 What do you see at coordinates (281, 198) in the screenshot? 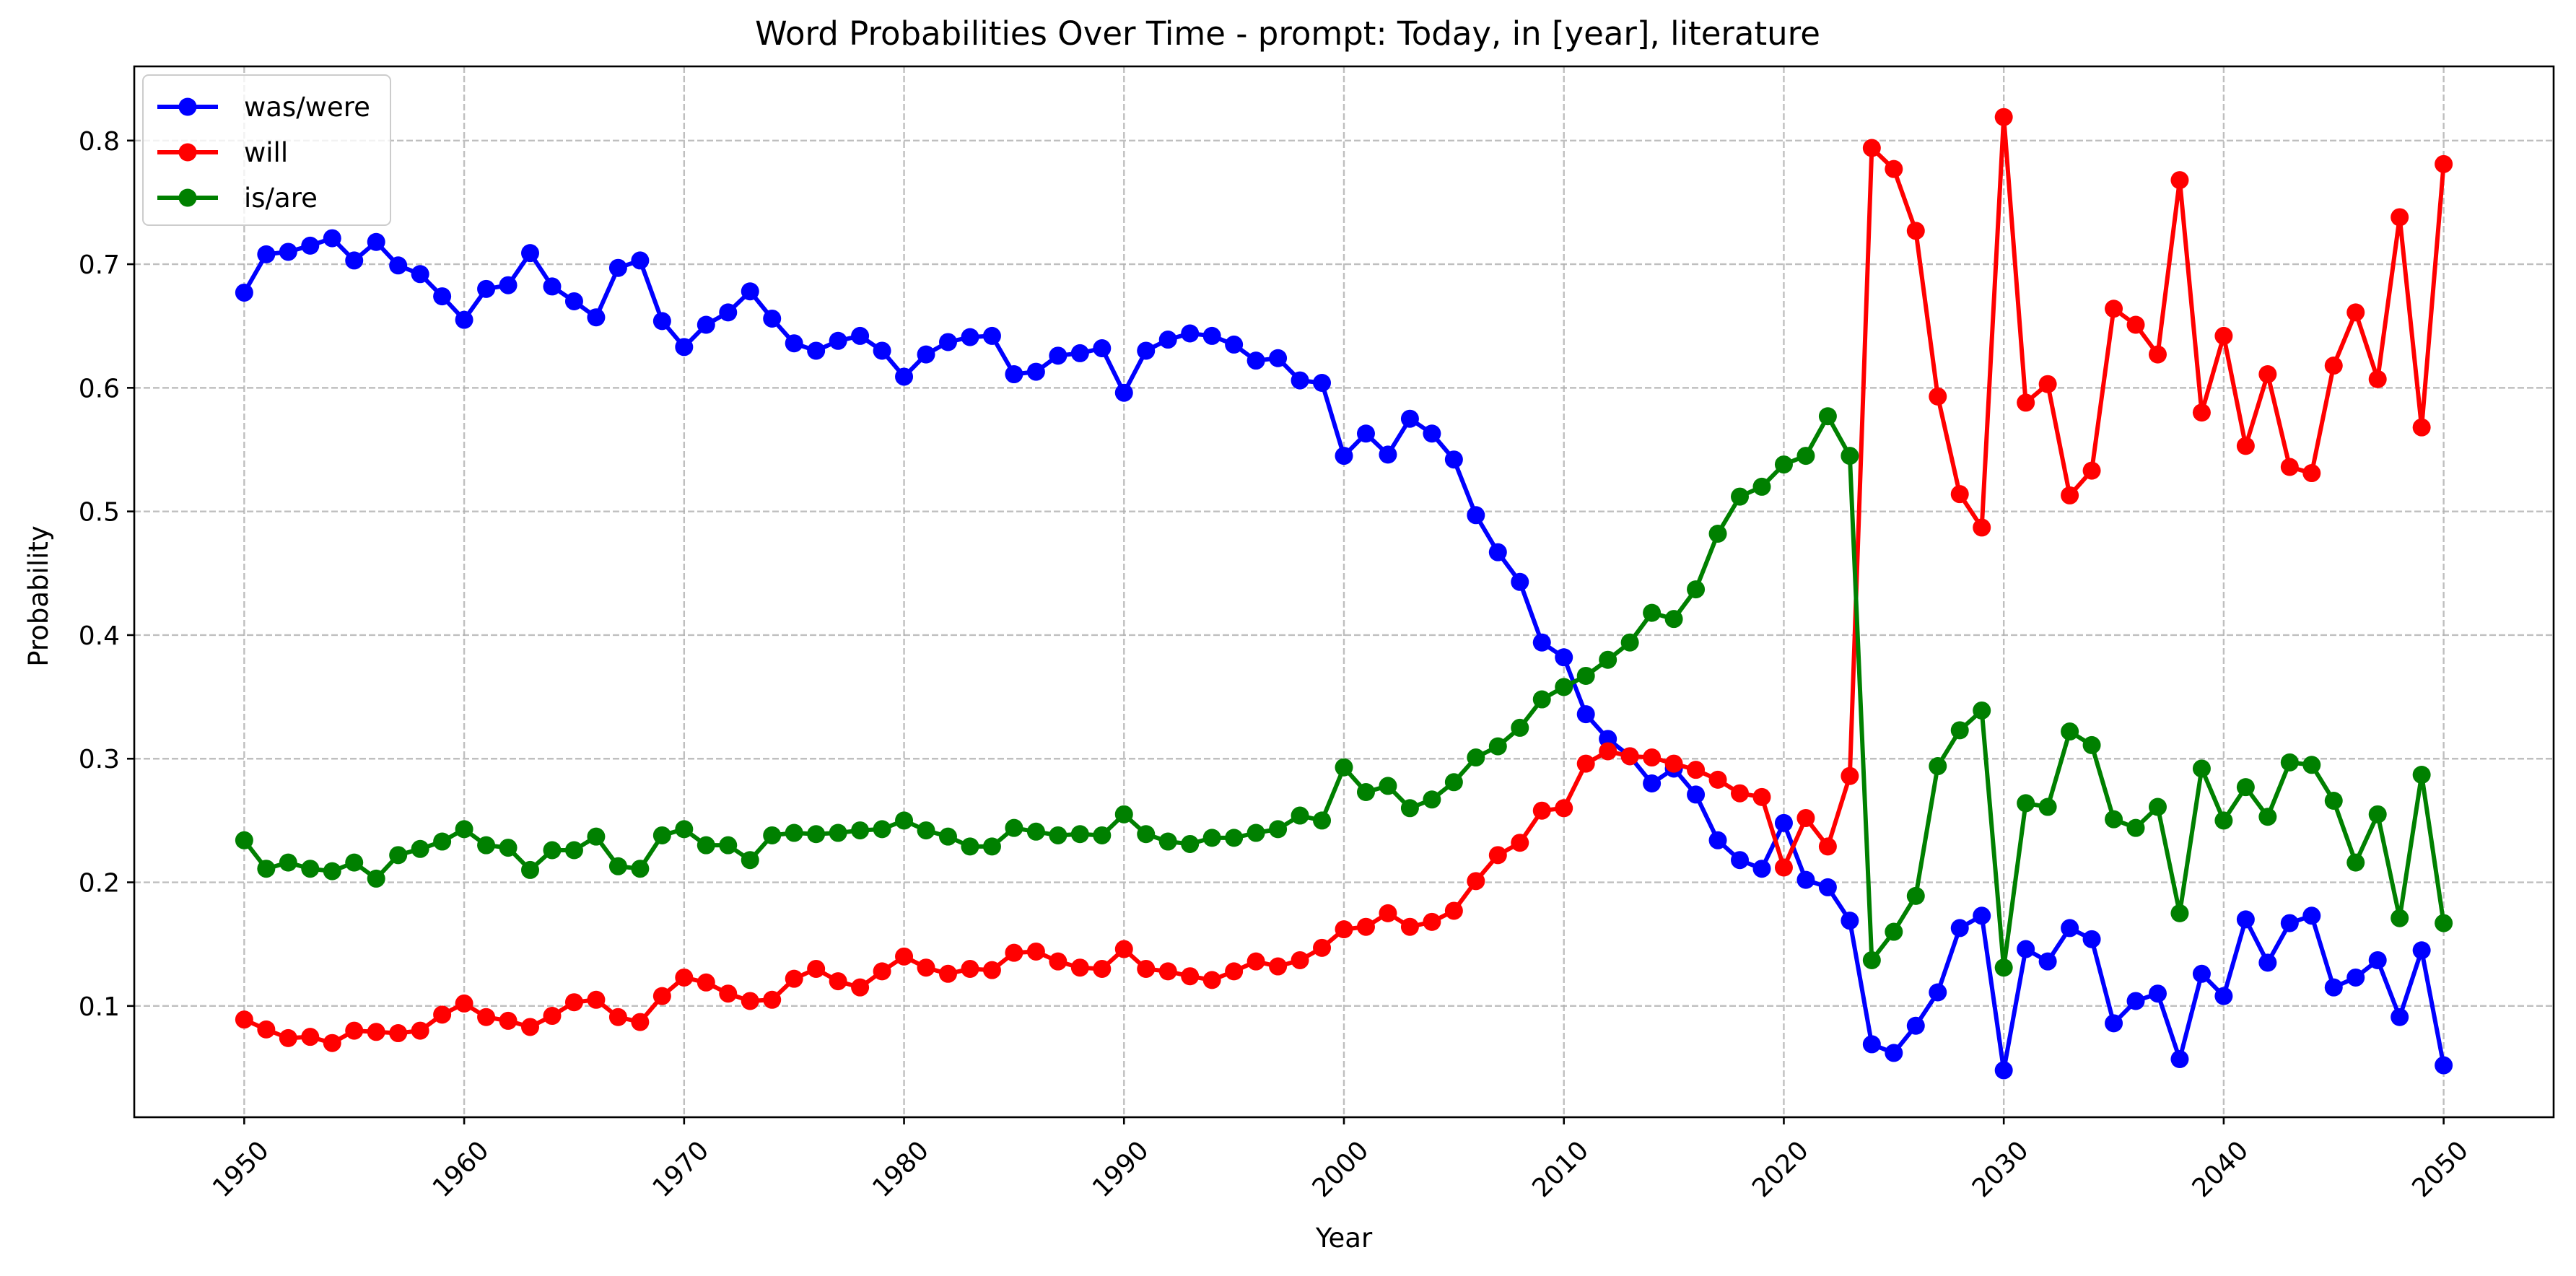
I see `legend-label-is-are: is/are` at bounding box center [281, 198].